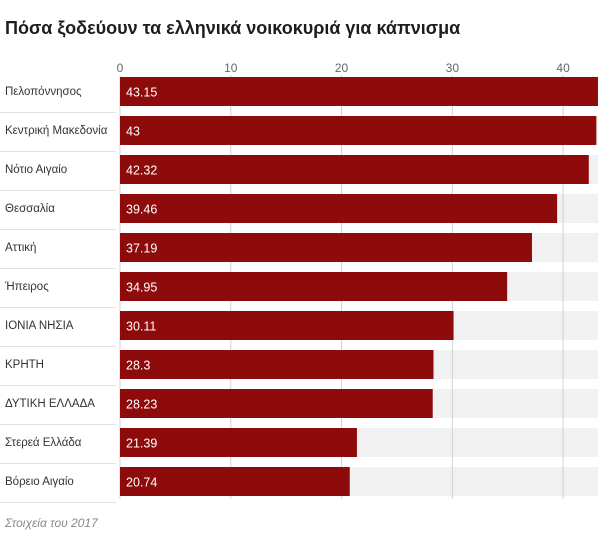 This screenshot has height=536, width=600. I want to click on category-label: Ήπειρος, so click(26, 287).